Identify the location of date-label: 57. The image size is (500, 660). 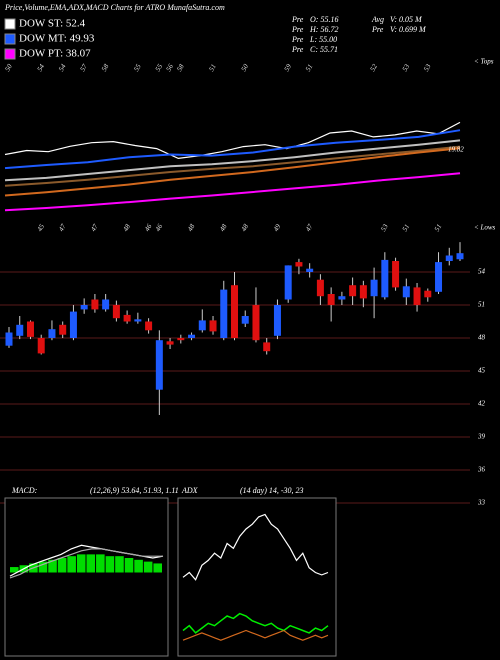
(84, 67).